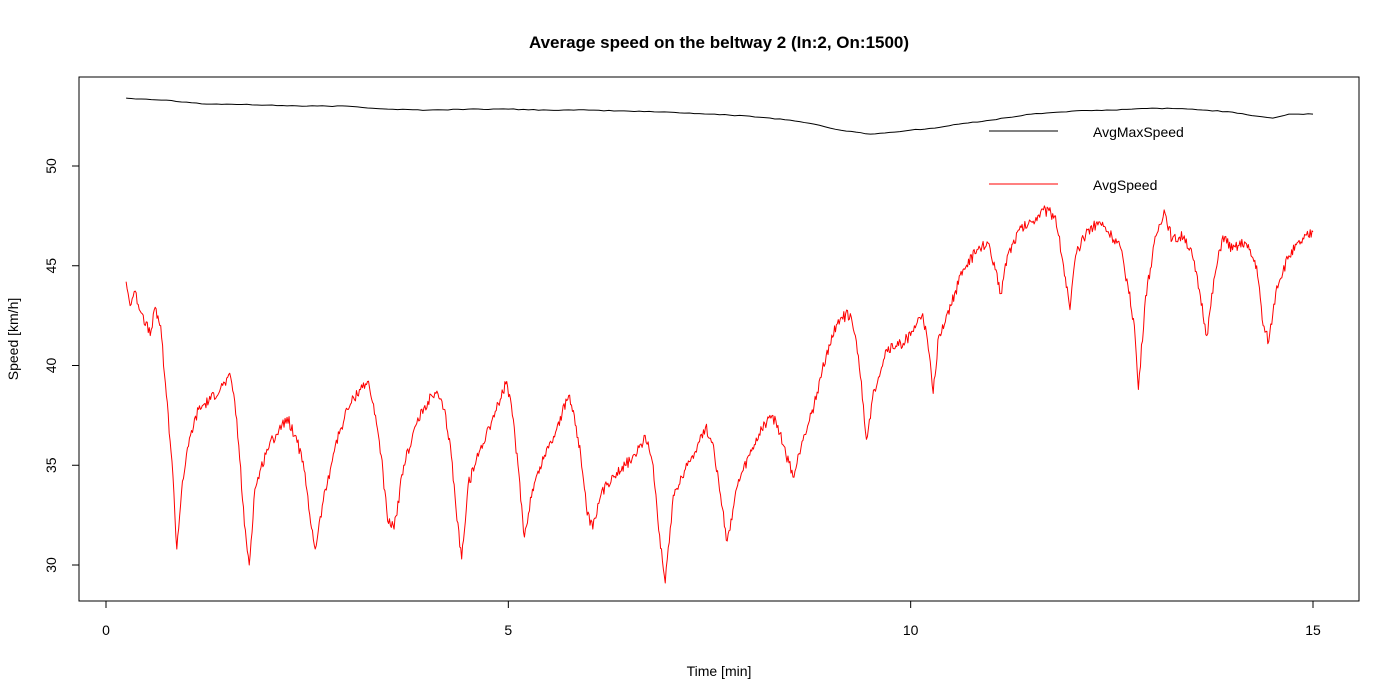 The height and width of the screenshot is (700, 1400). Describe the element at coordinates (51, 465) in the screenshot. I see `y-tick-label-35: 35` at that location.